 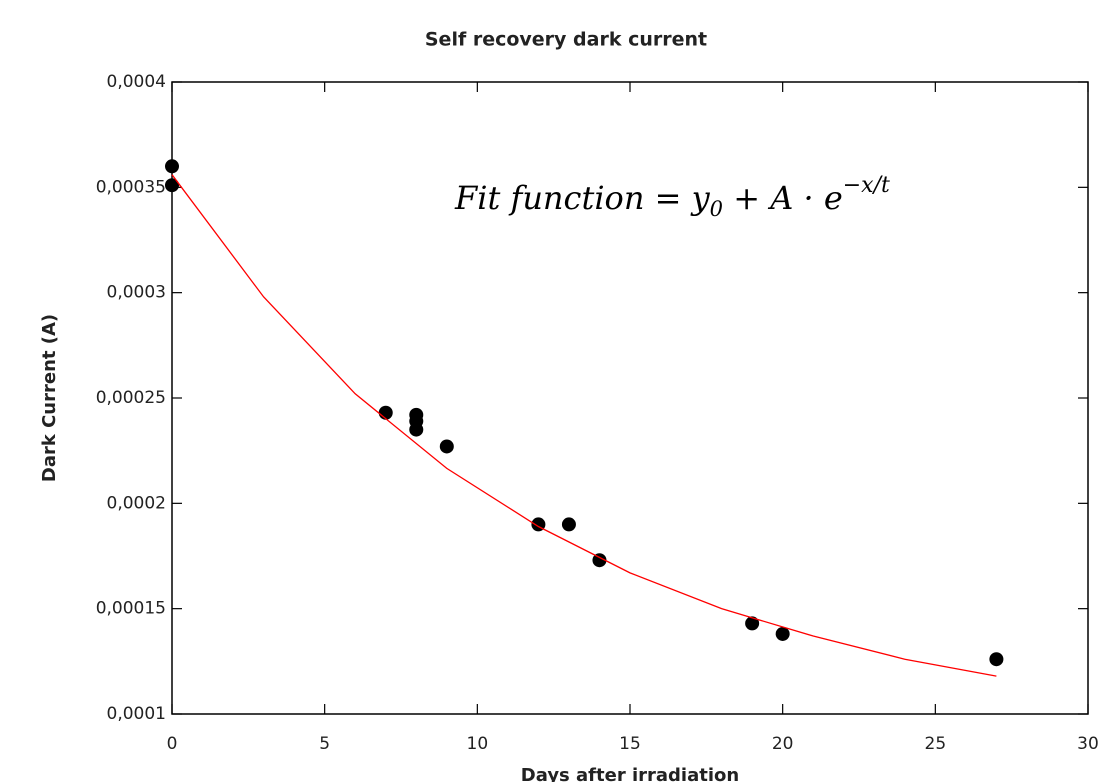 What do you see at coordinates (136, 503) in the screenshot?
I see `y-tick-label: 0,0002` at bounding box center [136, 503].